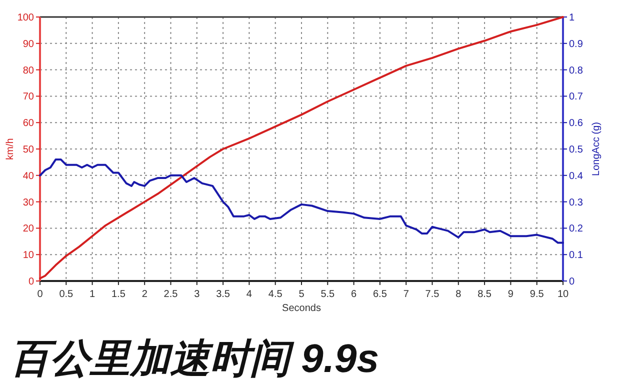 This screenshot has height=385, width=625. What do you see at coordinates (537, 294) in the screenshot?
I see `x-tick-label: 9.5` at bounding box center [537, 294].